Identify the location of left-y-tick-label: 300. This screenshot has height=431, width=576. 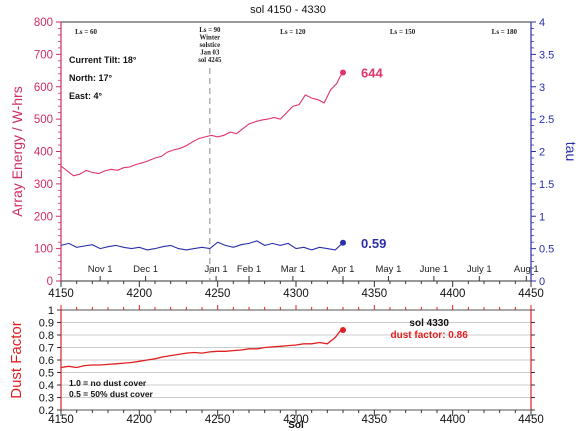
(43, 185).